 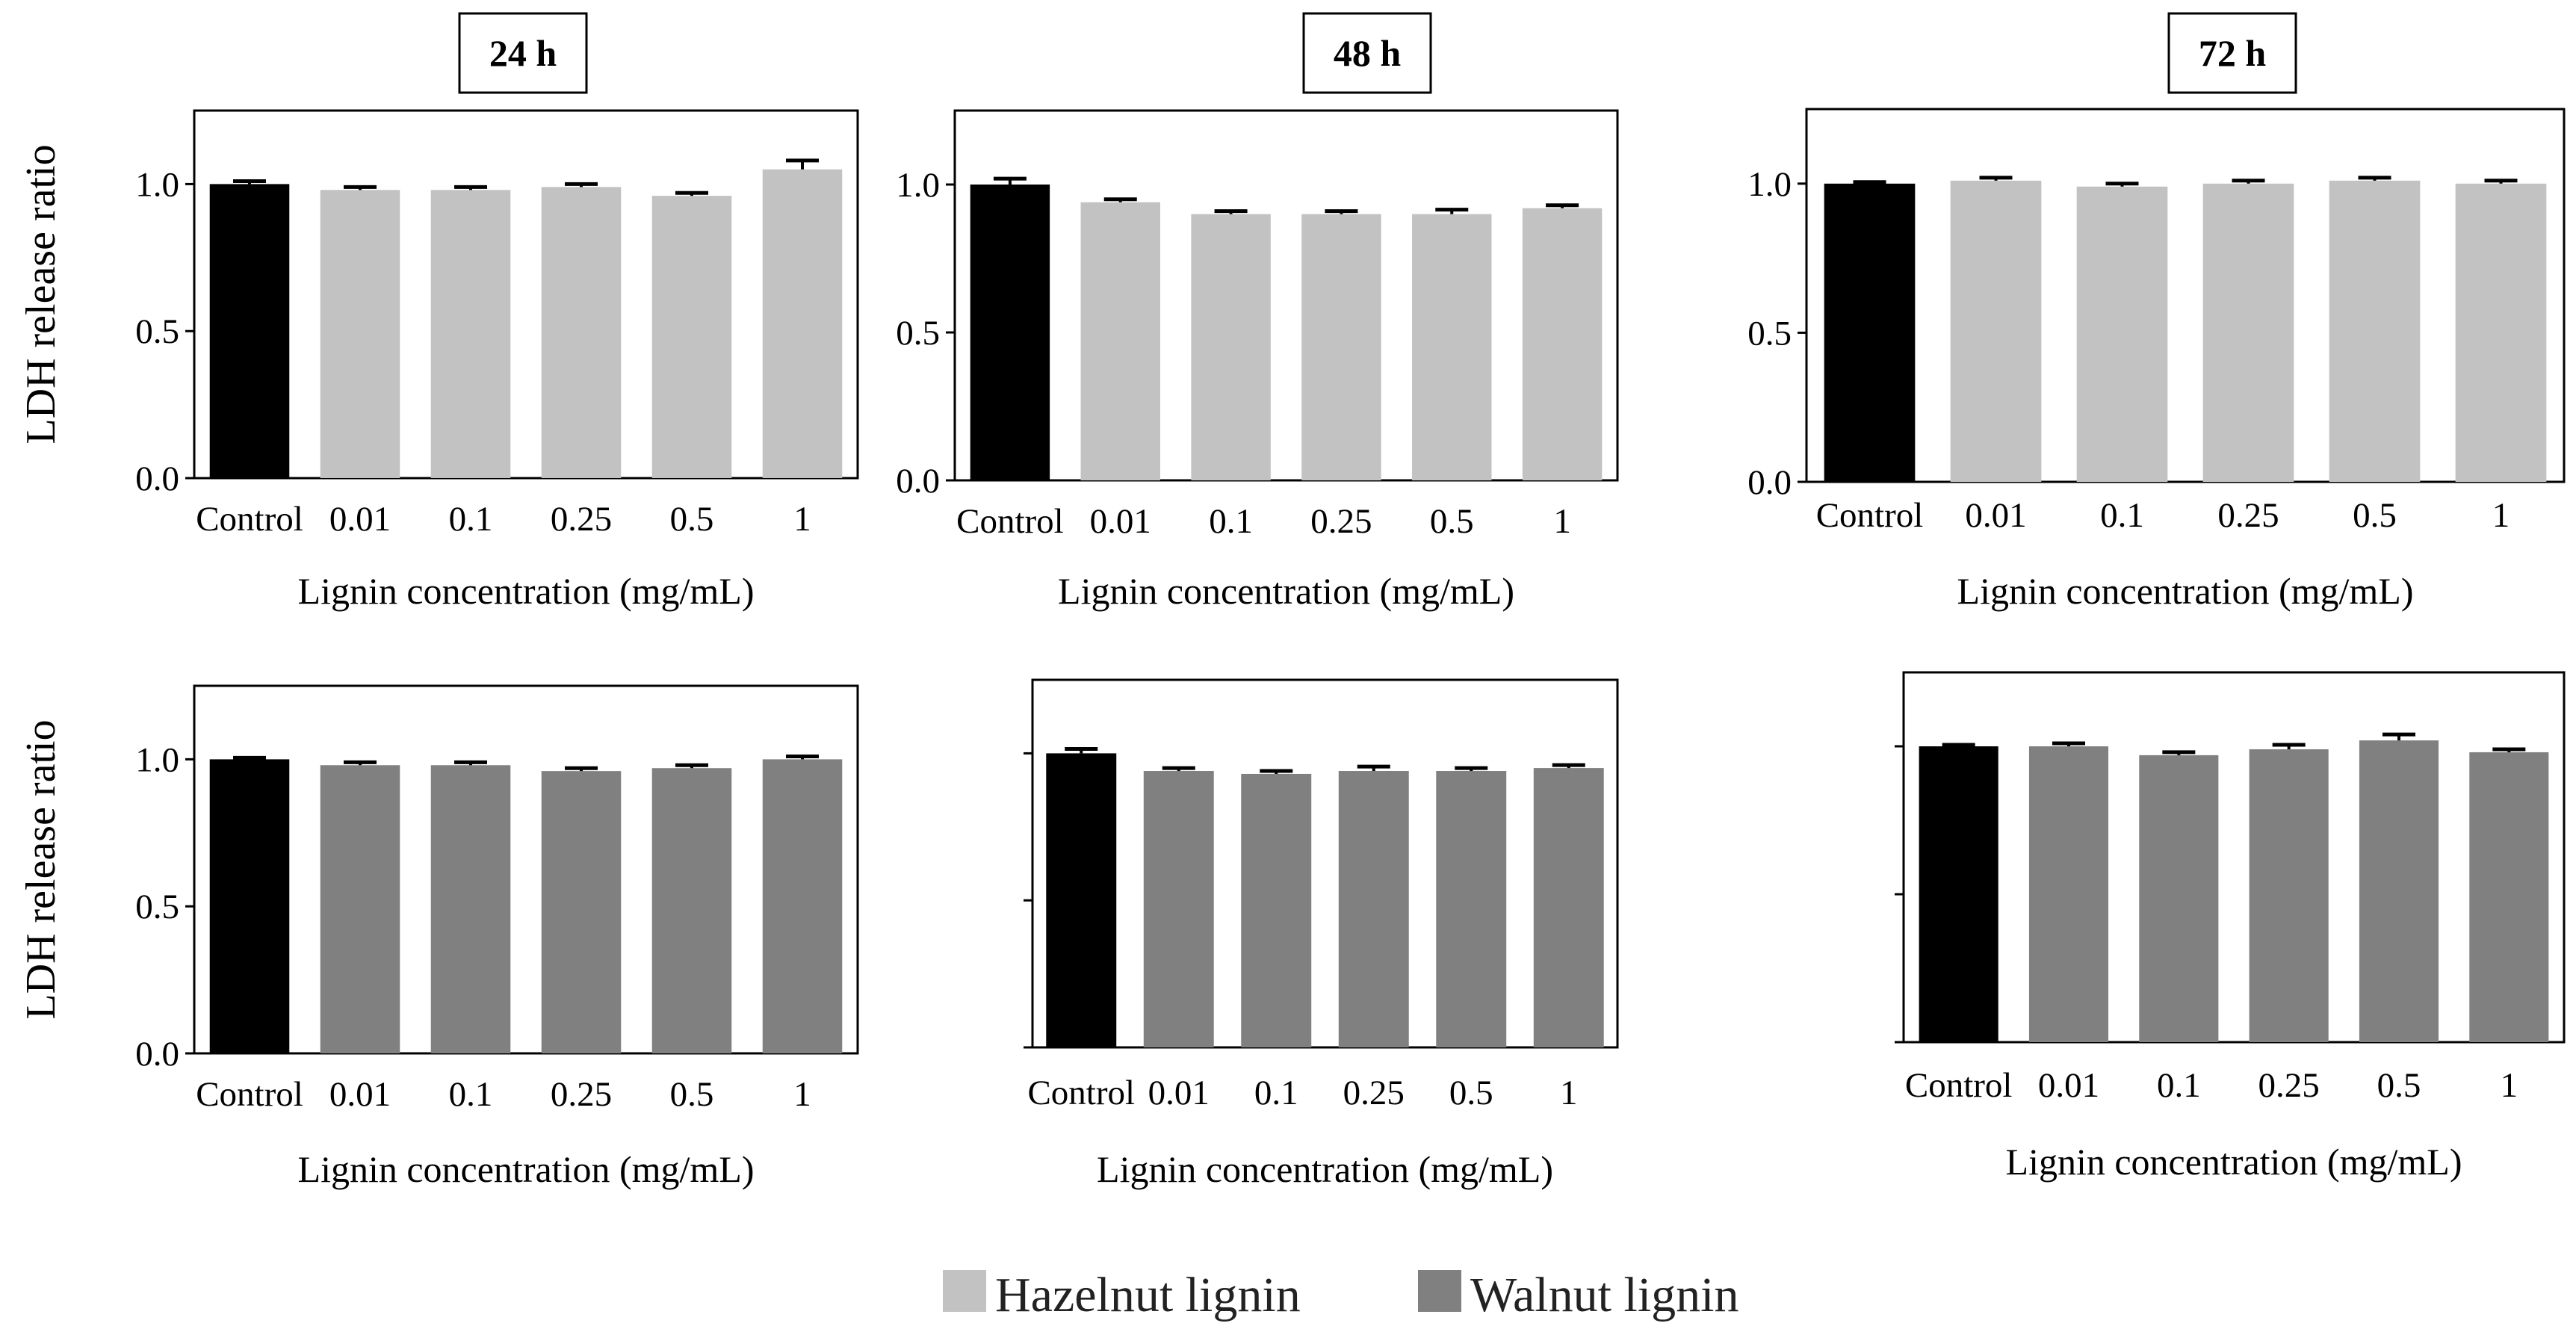 What do you see at coordinates (1148, 1295) in the screenshot?
I see `legend-label-hazelnut: Hazelnut lignin` at bounding box center [1148, 1295].